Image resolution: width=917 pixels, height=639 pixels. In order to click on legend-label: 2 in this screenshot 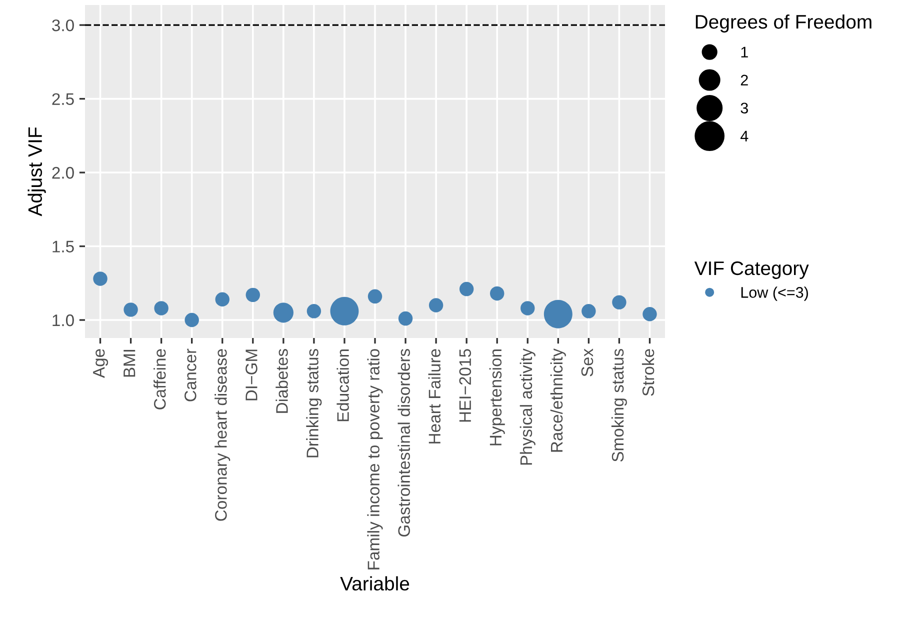, I will do `click(744, 80)`.